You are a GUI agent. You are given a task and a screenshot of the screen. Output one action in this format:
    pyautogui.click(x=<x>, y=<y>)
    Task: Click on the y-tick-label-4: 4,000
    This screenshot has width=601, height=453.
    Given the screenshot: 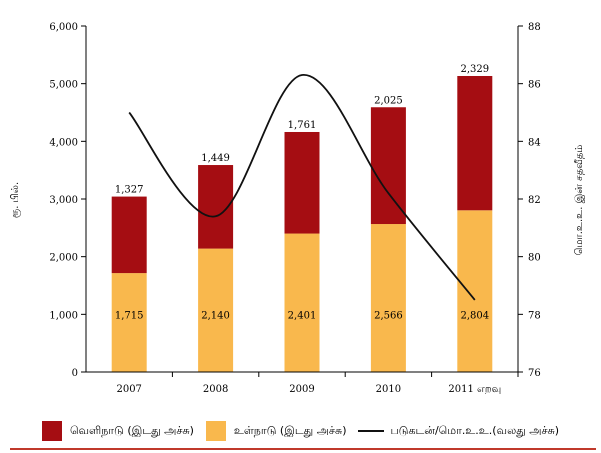 What is the action you would take?
    pyautogui.click(x=63, y=142)
    